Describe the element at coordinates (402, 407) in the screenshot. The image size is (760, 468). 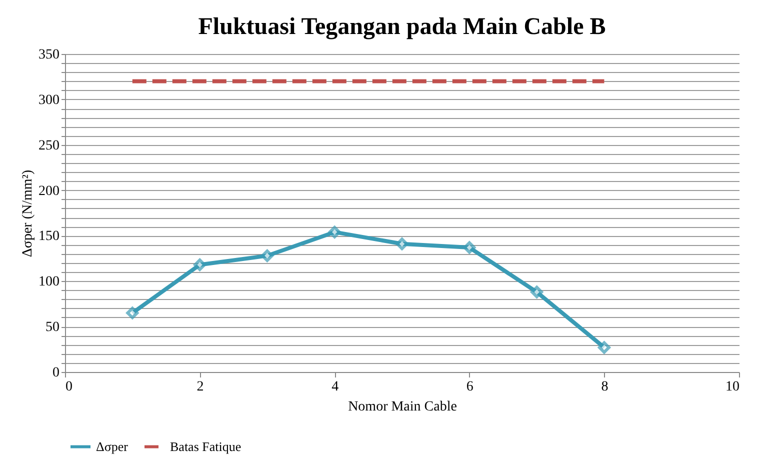
I see `x-axis-title: Nomor Main Cable` at that location.